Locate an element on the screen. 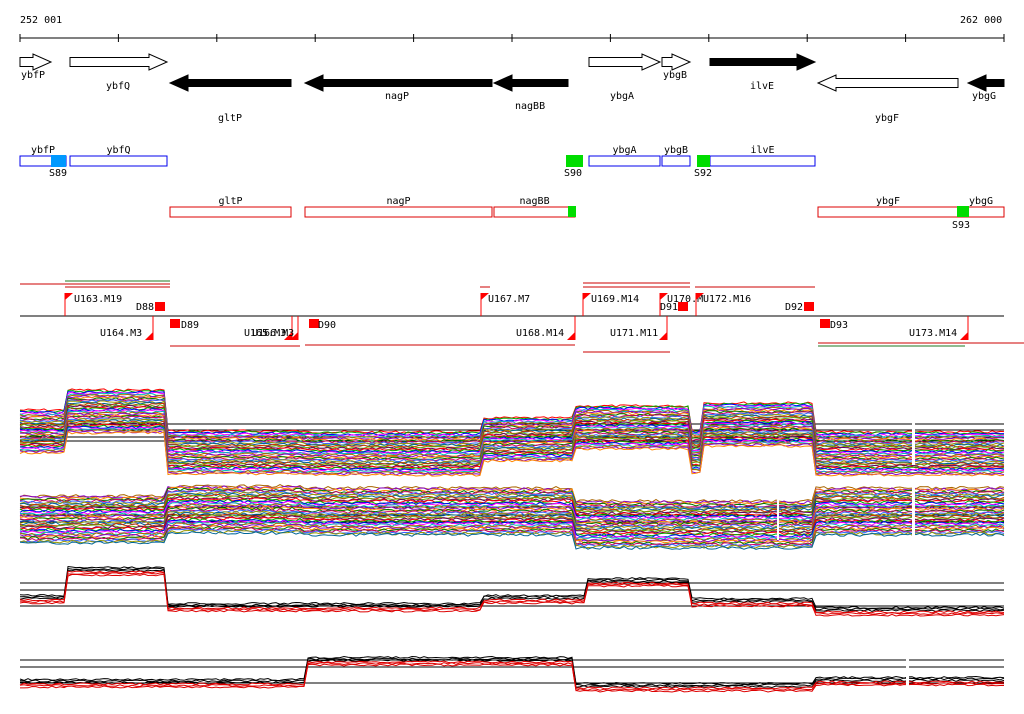  forward-gene-track: ybfP ybfQ ybgA ybgB ilvE S89 S90 S92 is located at coordinates (417, 162).